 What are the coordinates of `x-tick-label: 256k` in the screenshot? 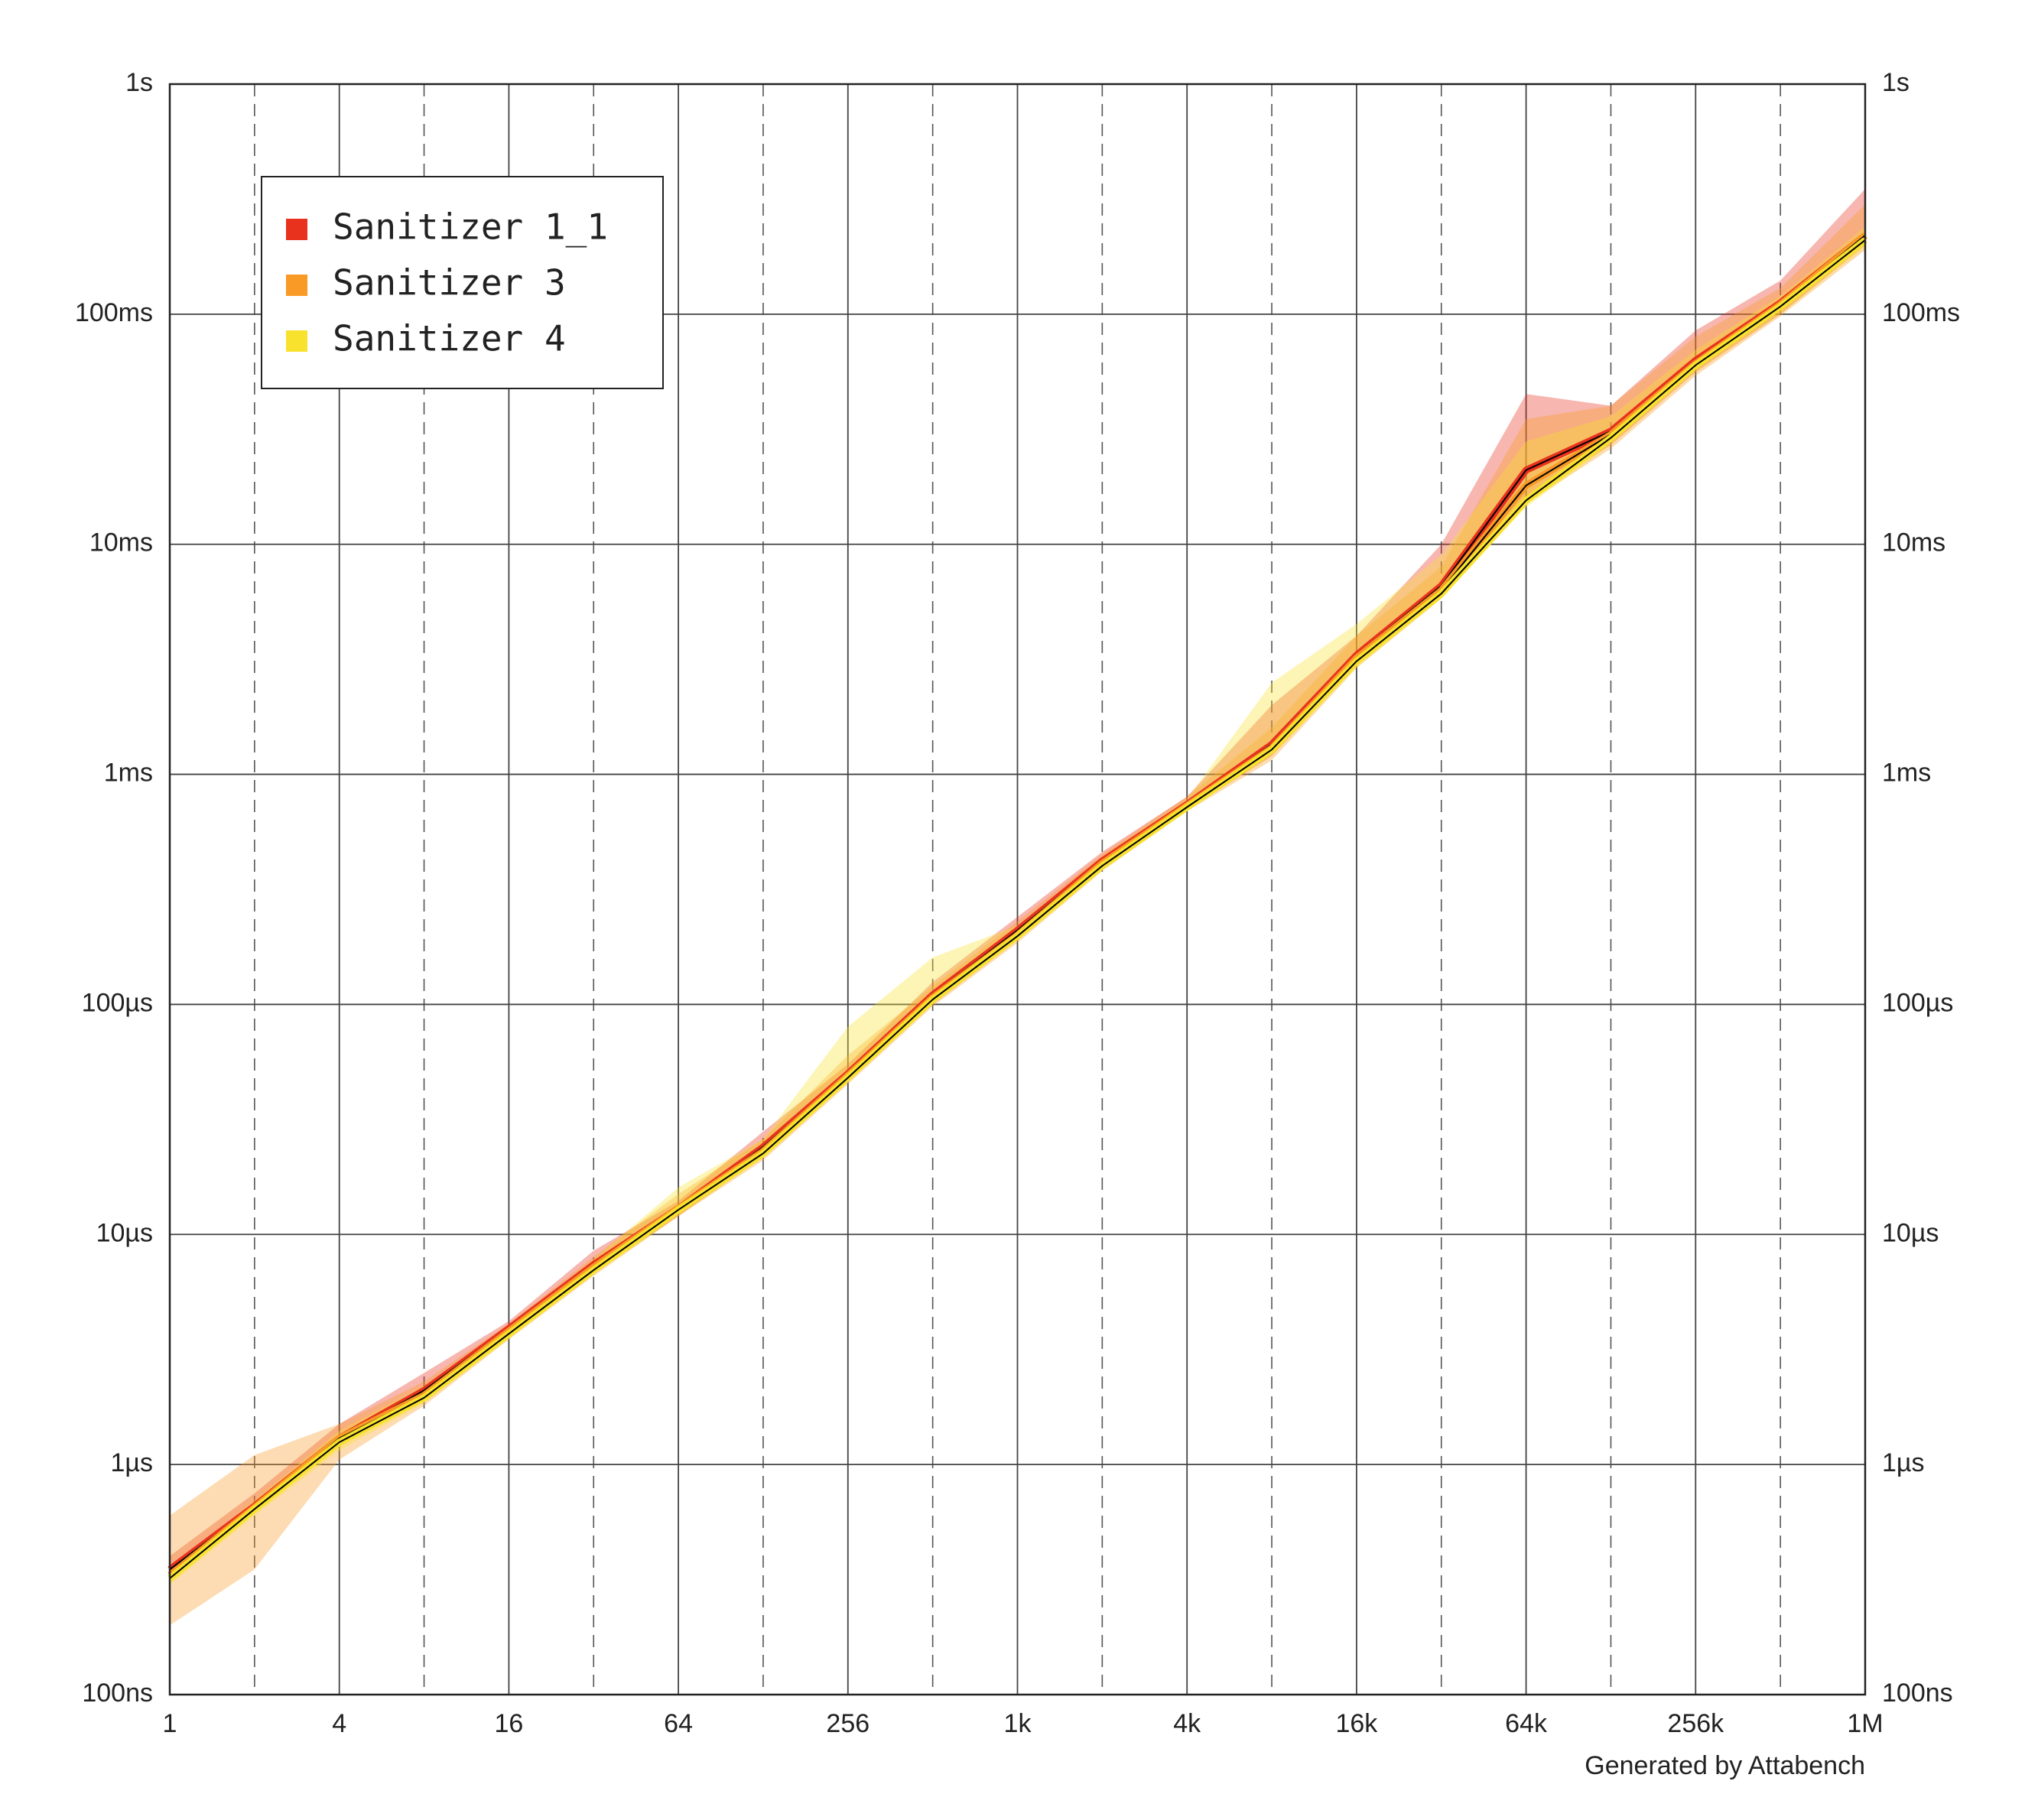 It's located at (1695, 1723).